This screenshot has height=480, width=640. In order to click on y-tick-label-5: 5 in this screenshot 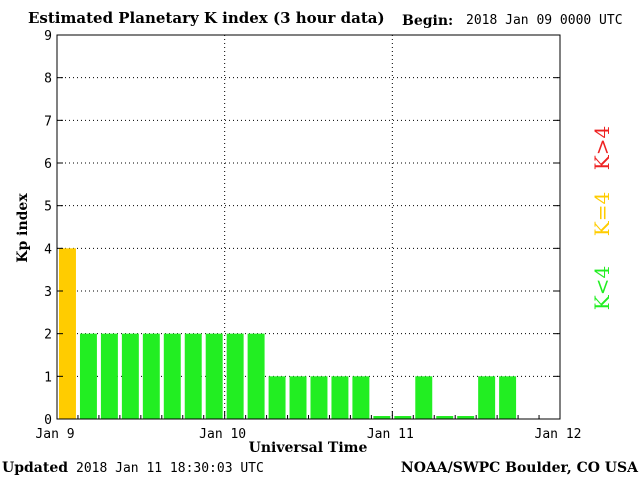, I will do `click(48, 207)`.